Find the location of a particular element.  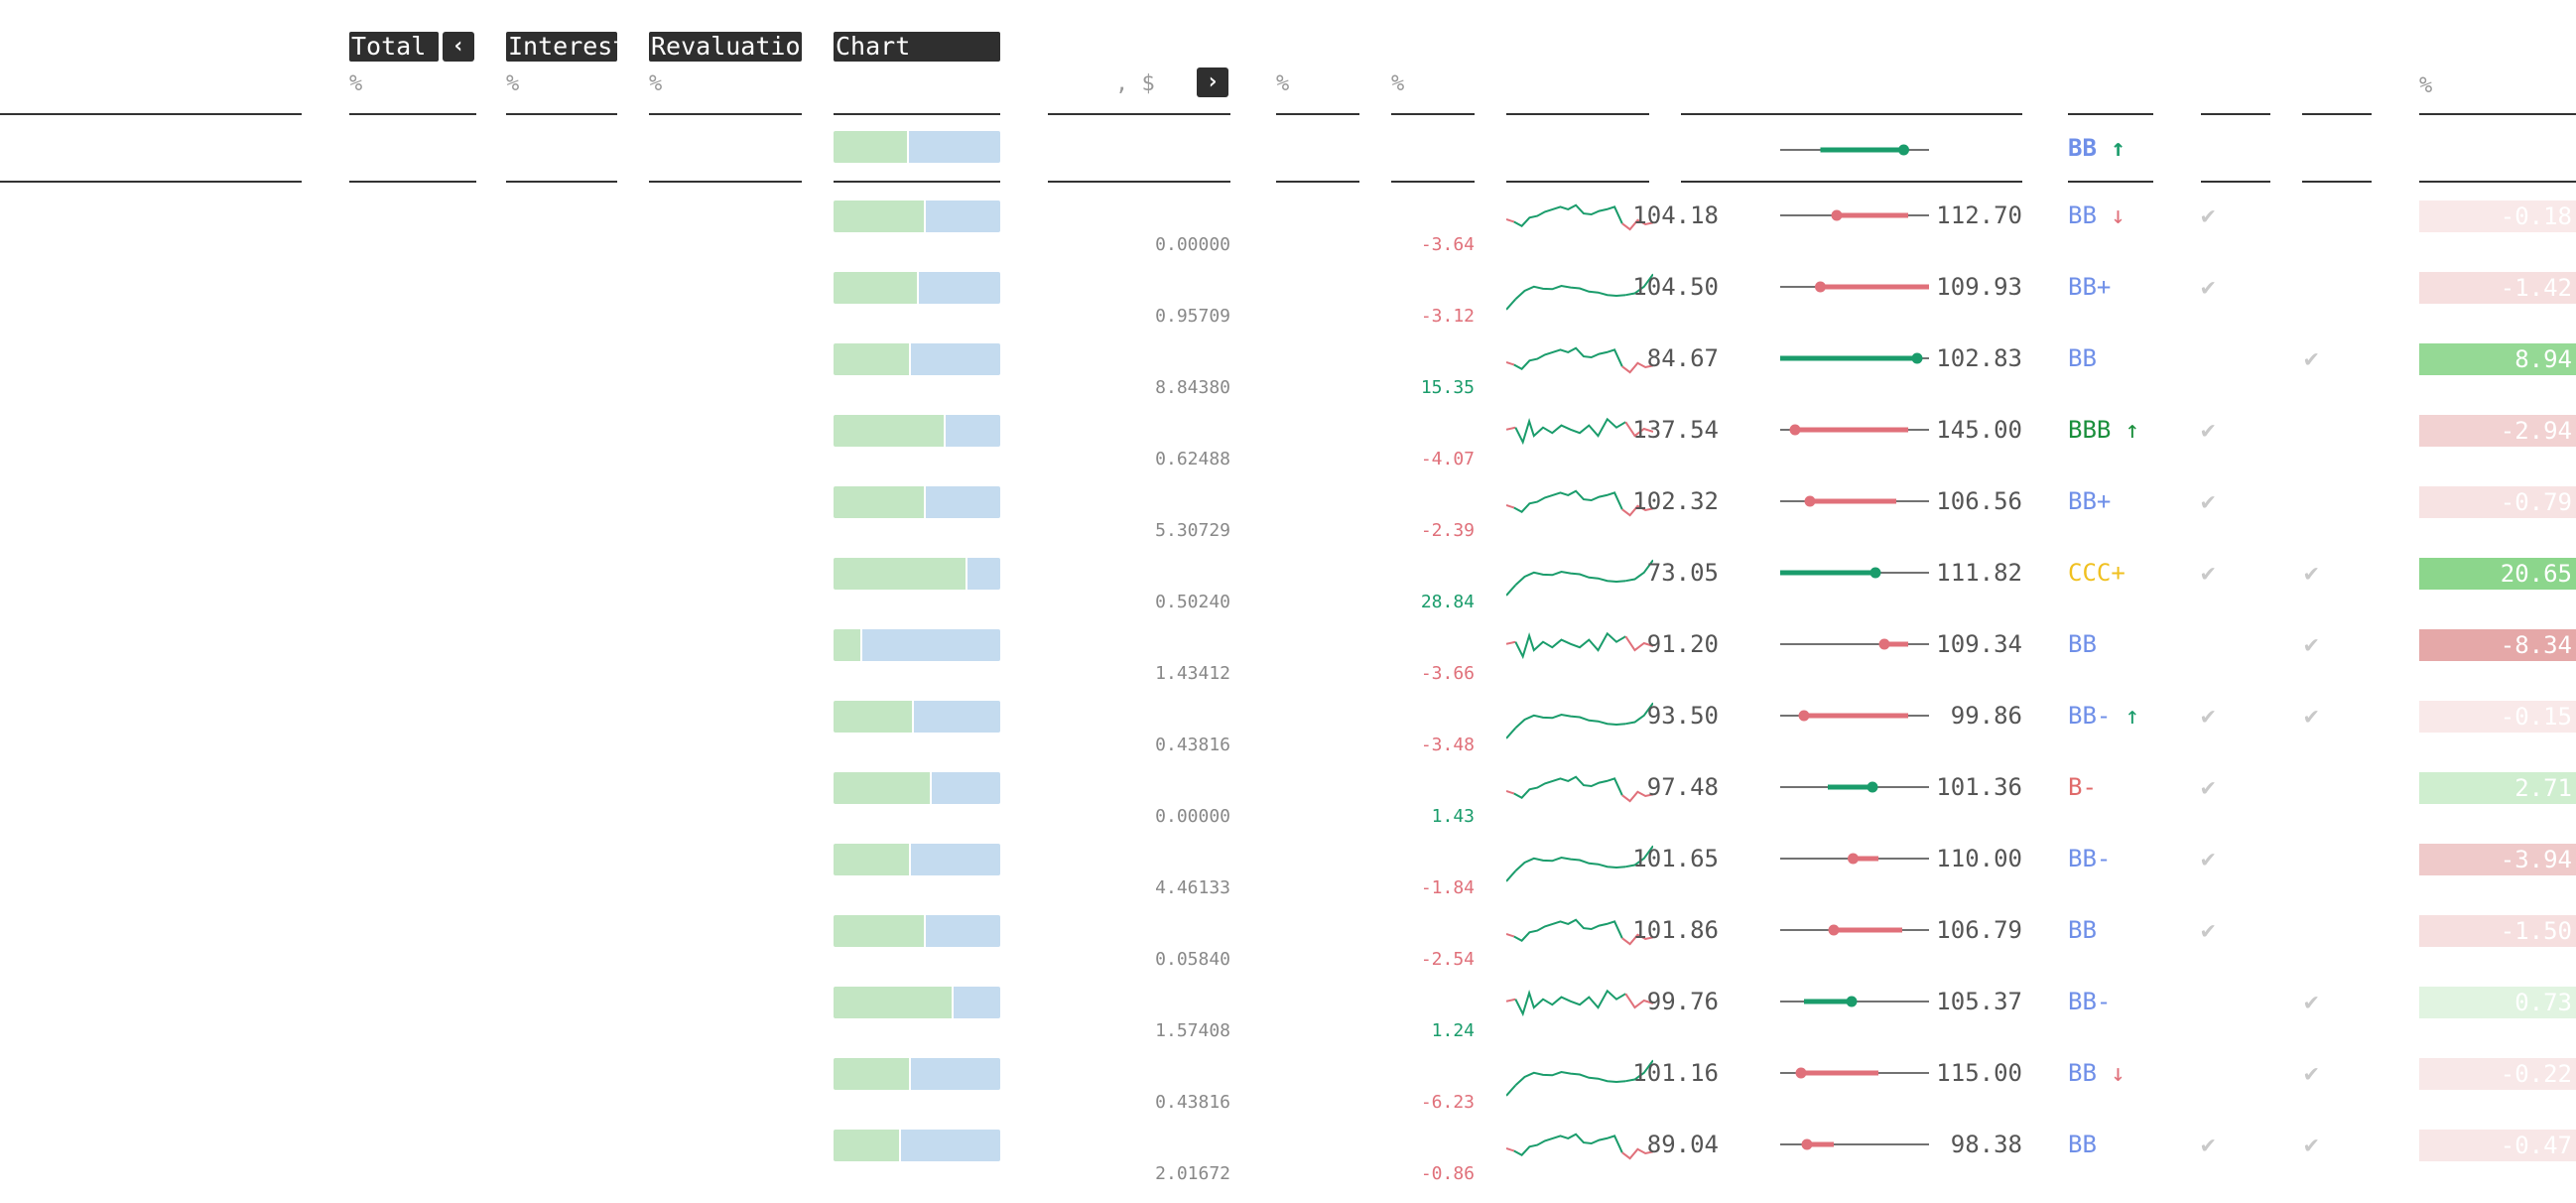

next-page-button: › is located at coordinates (1212, 82).